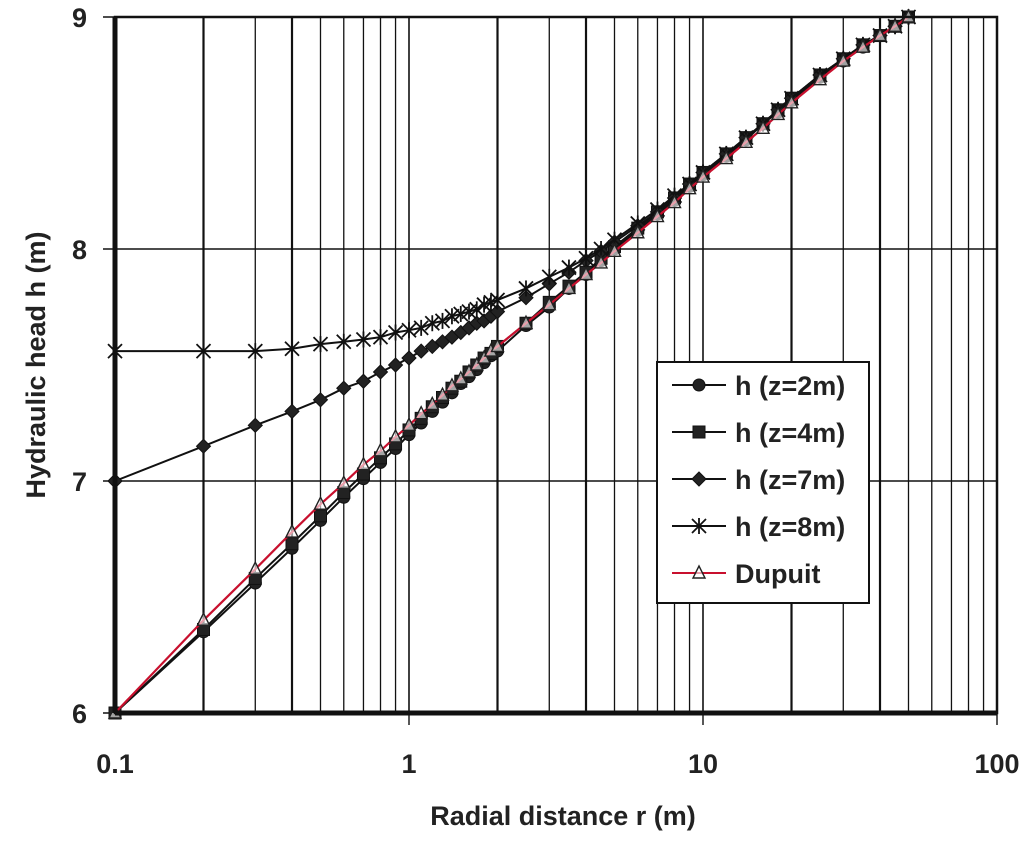 This screenshot has width=1019, height=850. I want to click on legend-item: h (z=4m), so click(758, 433).